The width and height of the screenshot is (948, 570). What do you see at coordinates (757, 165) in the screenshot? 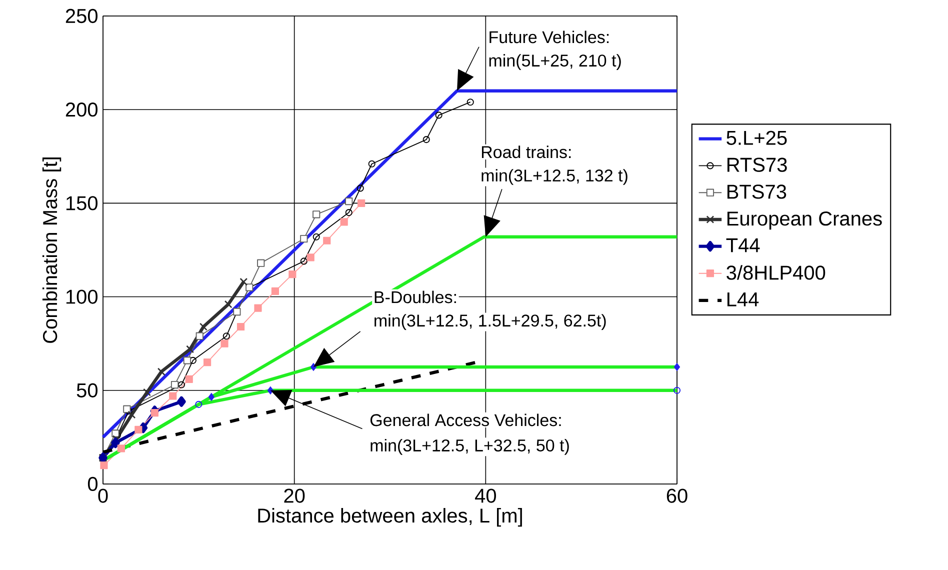
I see `legend-label: RTS73` at bounding box center [757, 165].